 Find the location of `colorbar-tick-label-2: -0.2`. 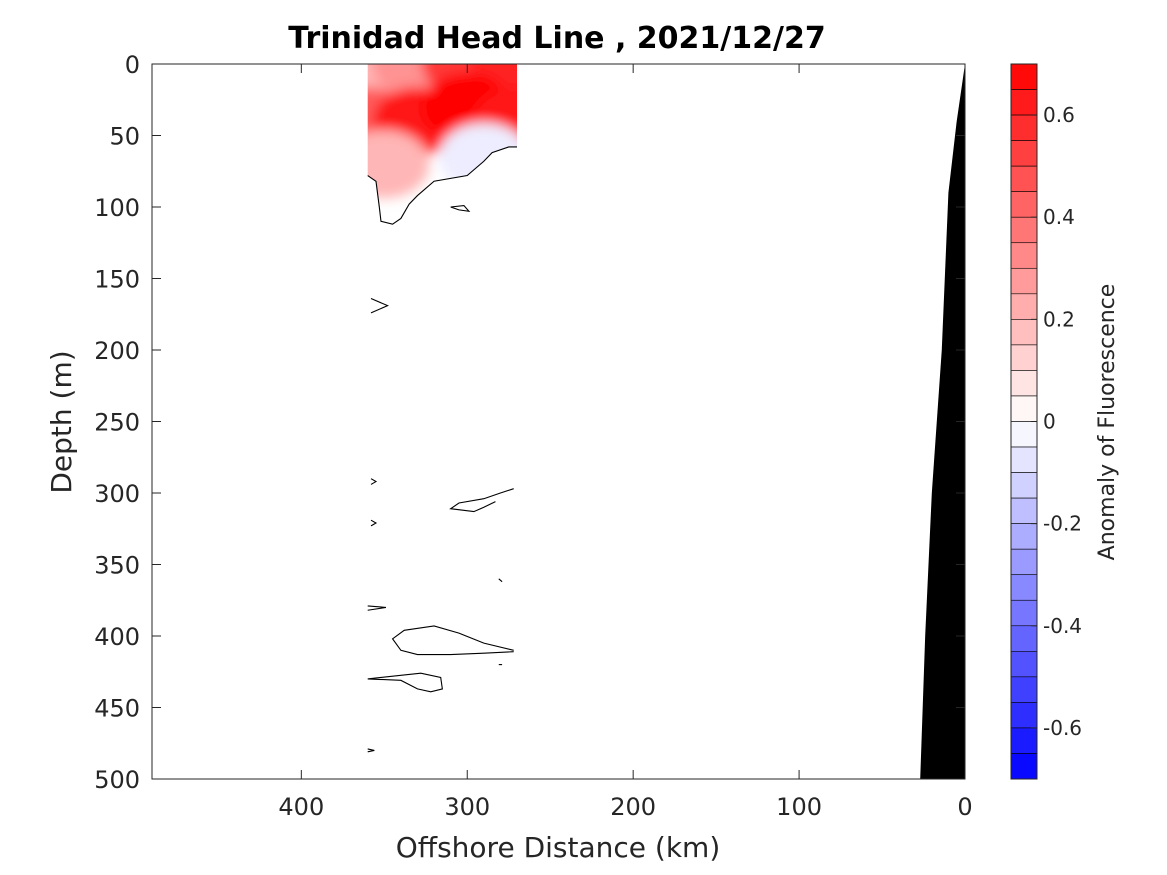

colorbar-tick-label-2: -0.2 is located at coordinates (1062, 524).